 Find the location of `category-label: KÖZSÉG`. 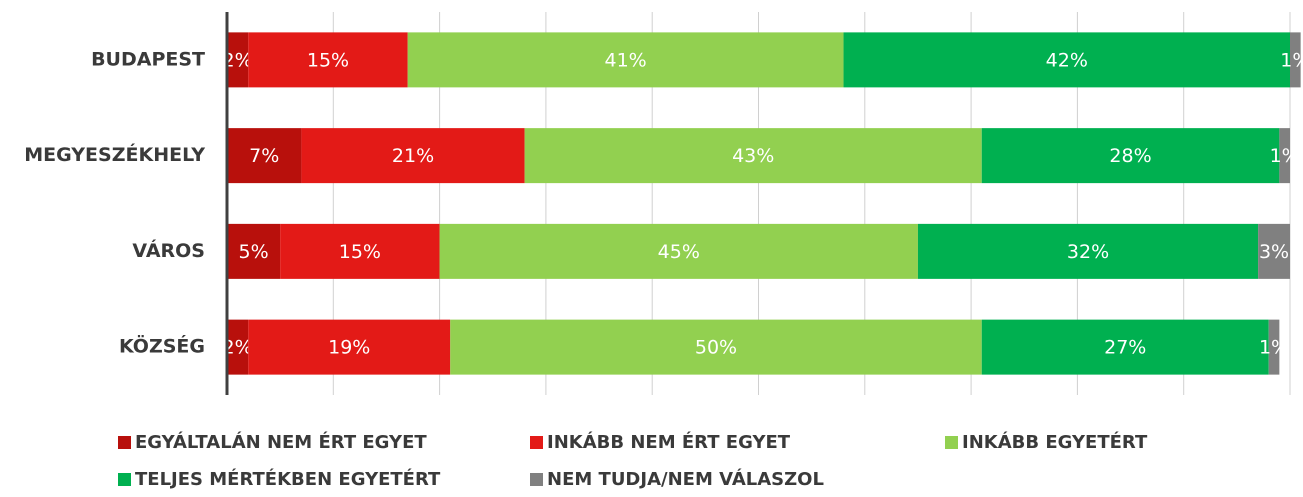

category-label: KÖZSÉG is located at coordinates (162, 346).